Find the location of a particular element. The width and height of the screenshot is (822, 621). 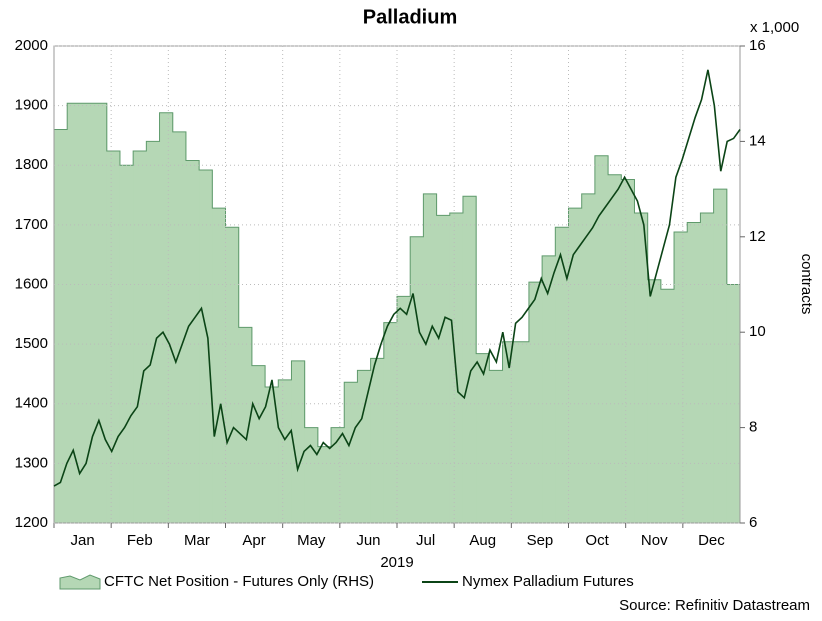

x-axis-label: 2019 is located at coordinates (396, 562).